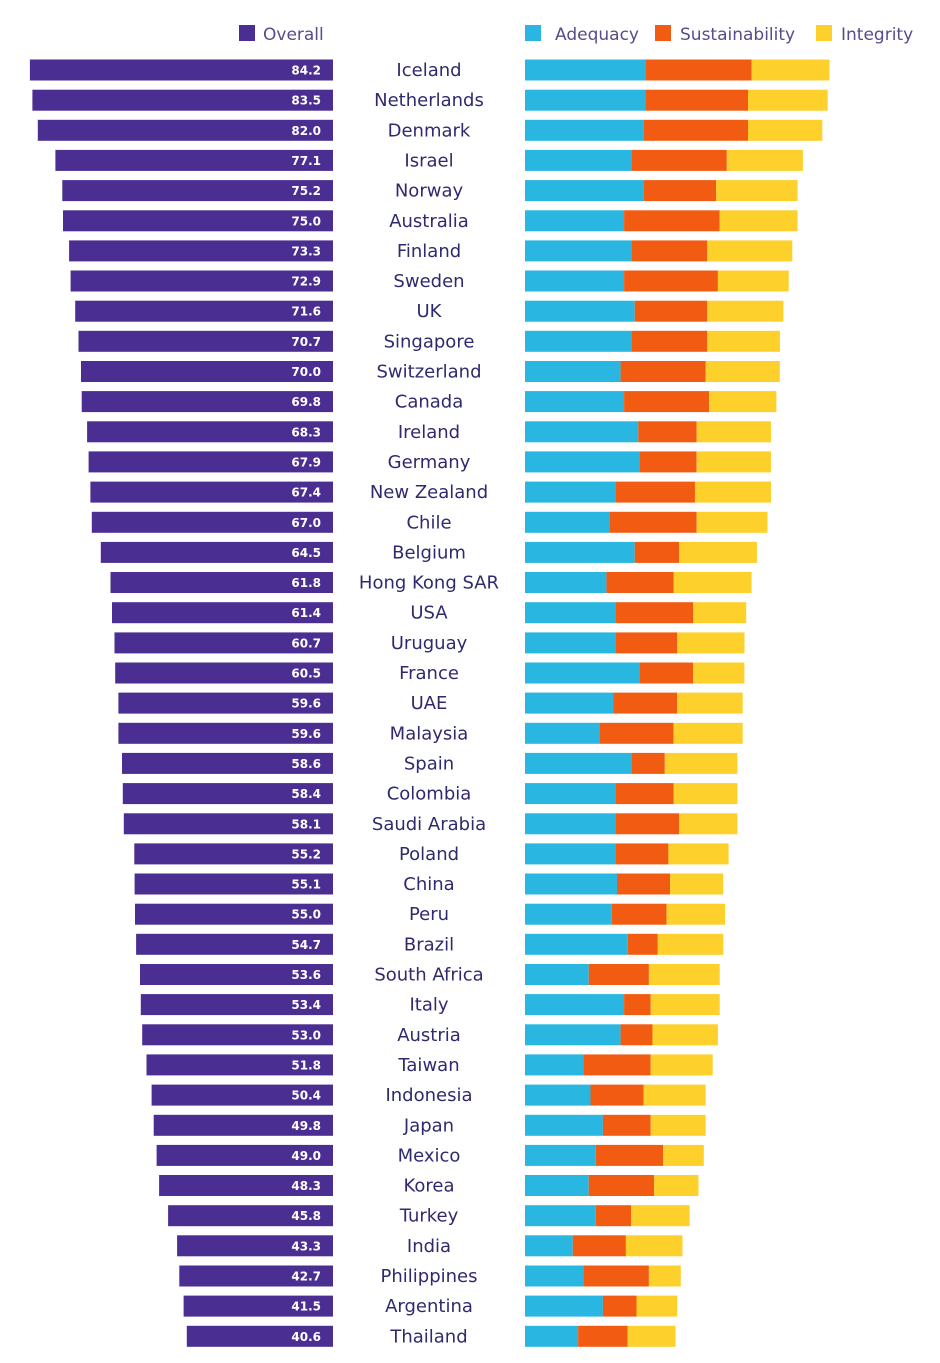 This screenshot has width=940, height=1363. What do you see at coordinates (306, 794) in the screenshot?
I see `overall-value-label: 58.4` at bounding box center [306, 794].